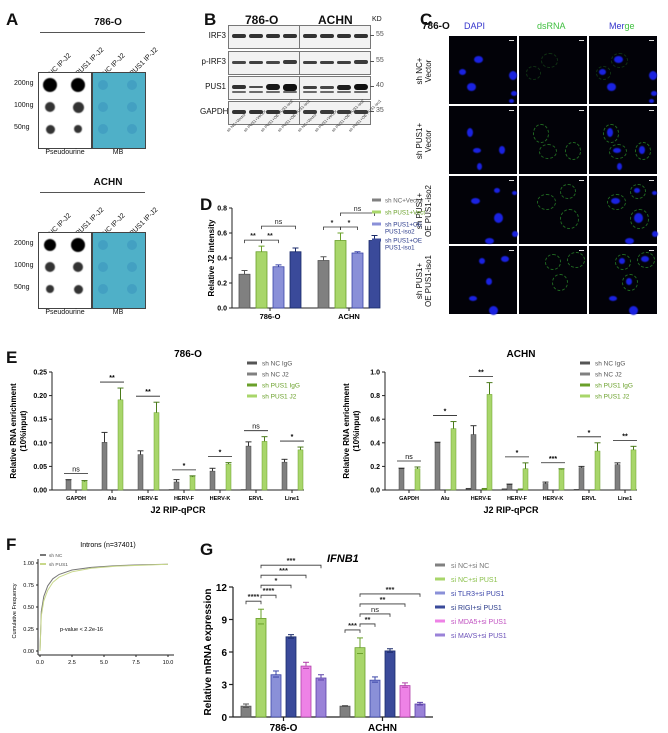 The height and width of the screenshot is (733, 668). Describe the element at coordinates (256, 499) in the screenshot. I see `svg-text: ERVL` at that location.